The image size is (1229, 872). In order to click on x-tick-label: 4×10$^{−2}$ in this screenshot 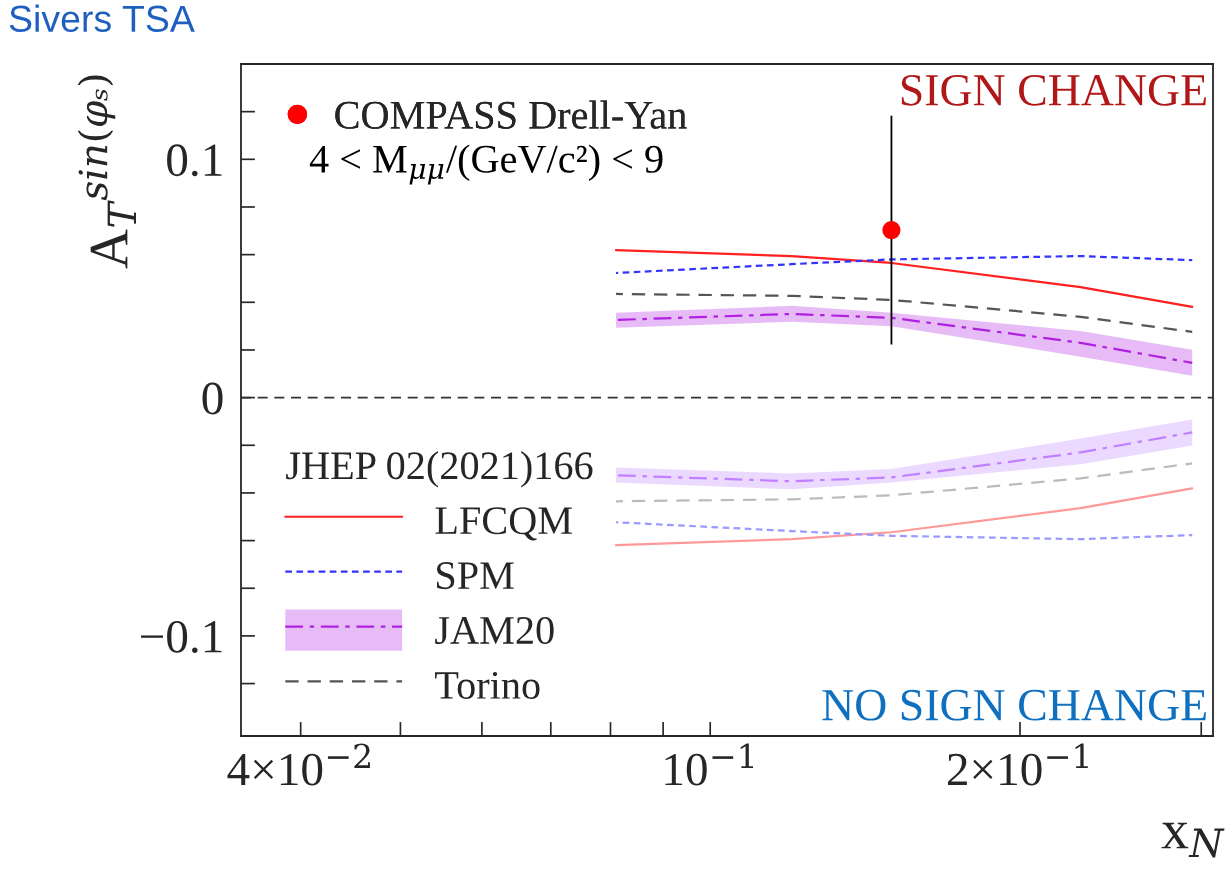, I will do `click(298, 764)`.